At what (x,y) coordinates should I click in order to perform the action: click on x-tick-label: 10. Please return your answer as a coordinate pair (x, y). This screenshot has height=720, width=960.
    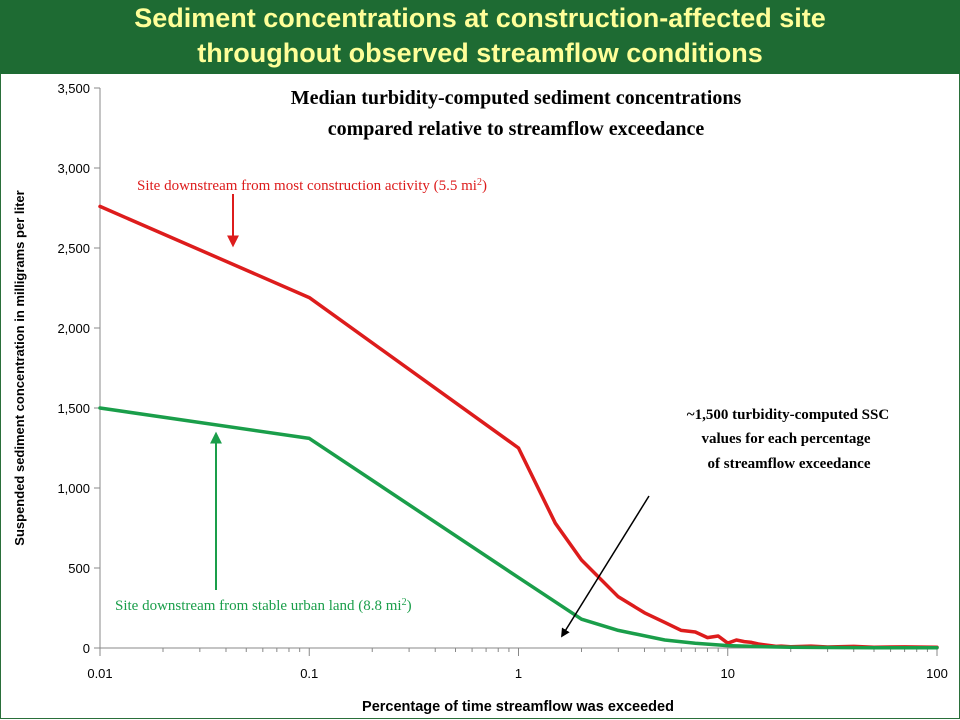
    Looking at the image, I should click on (728, 673).